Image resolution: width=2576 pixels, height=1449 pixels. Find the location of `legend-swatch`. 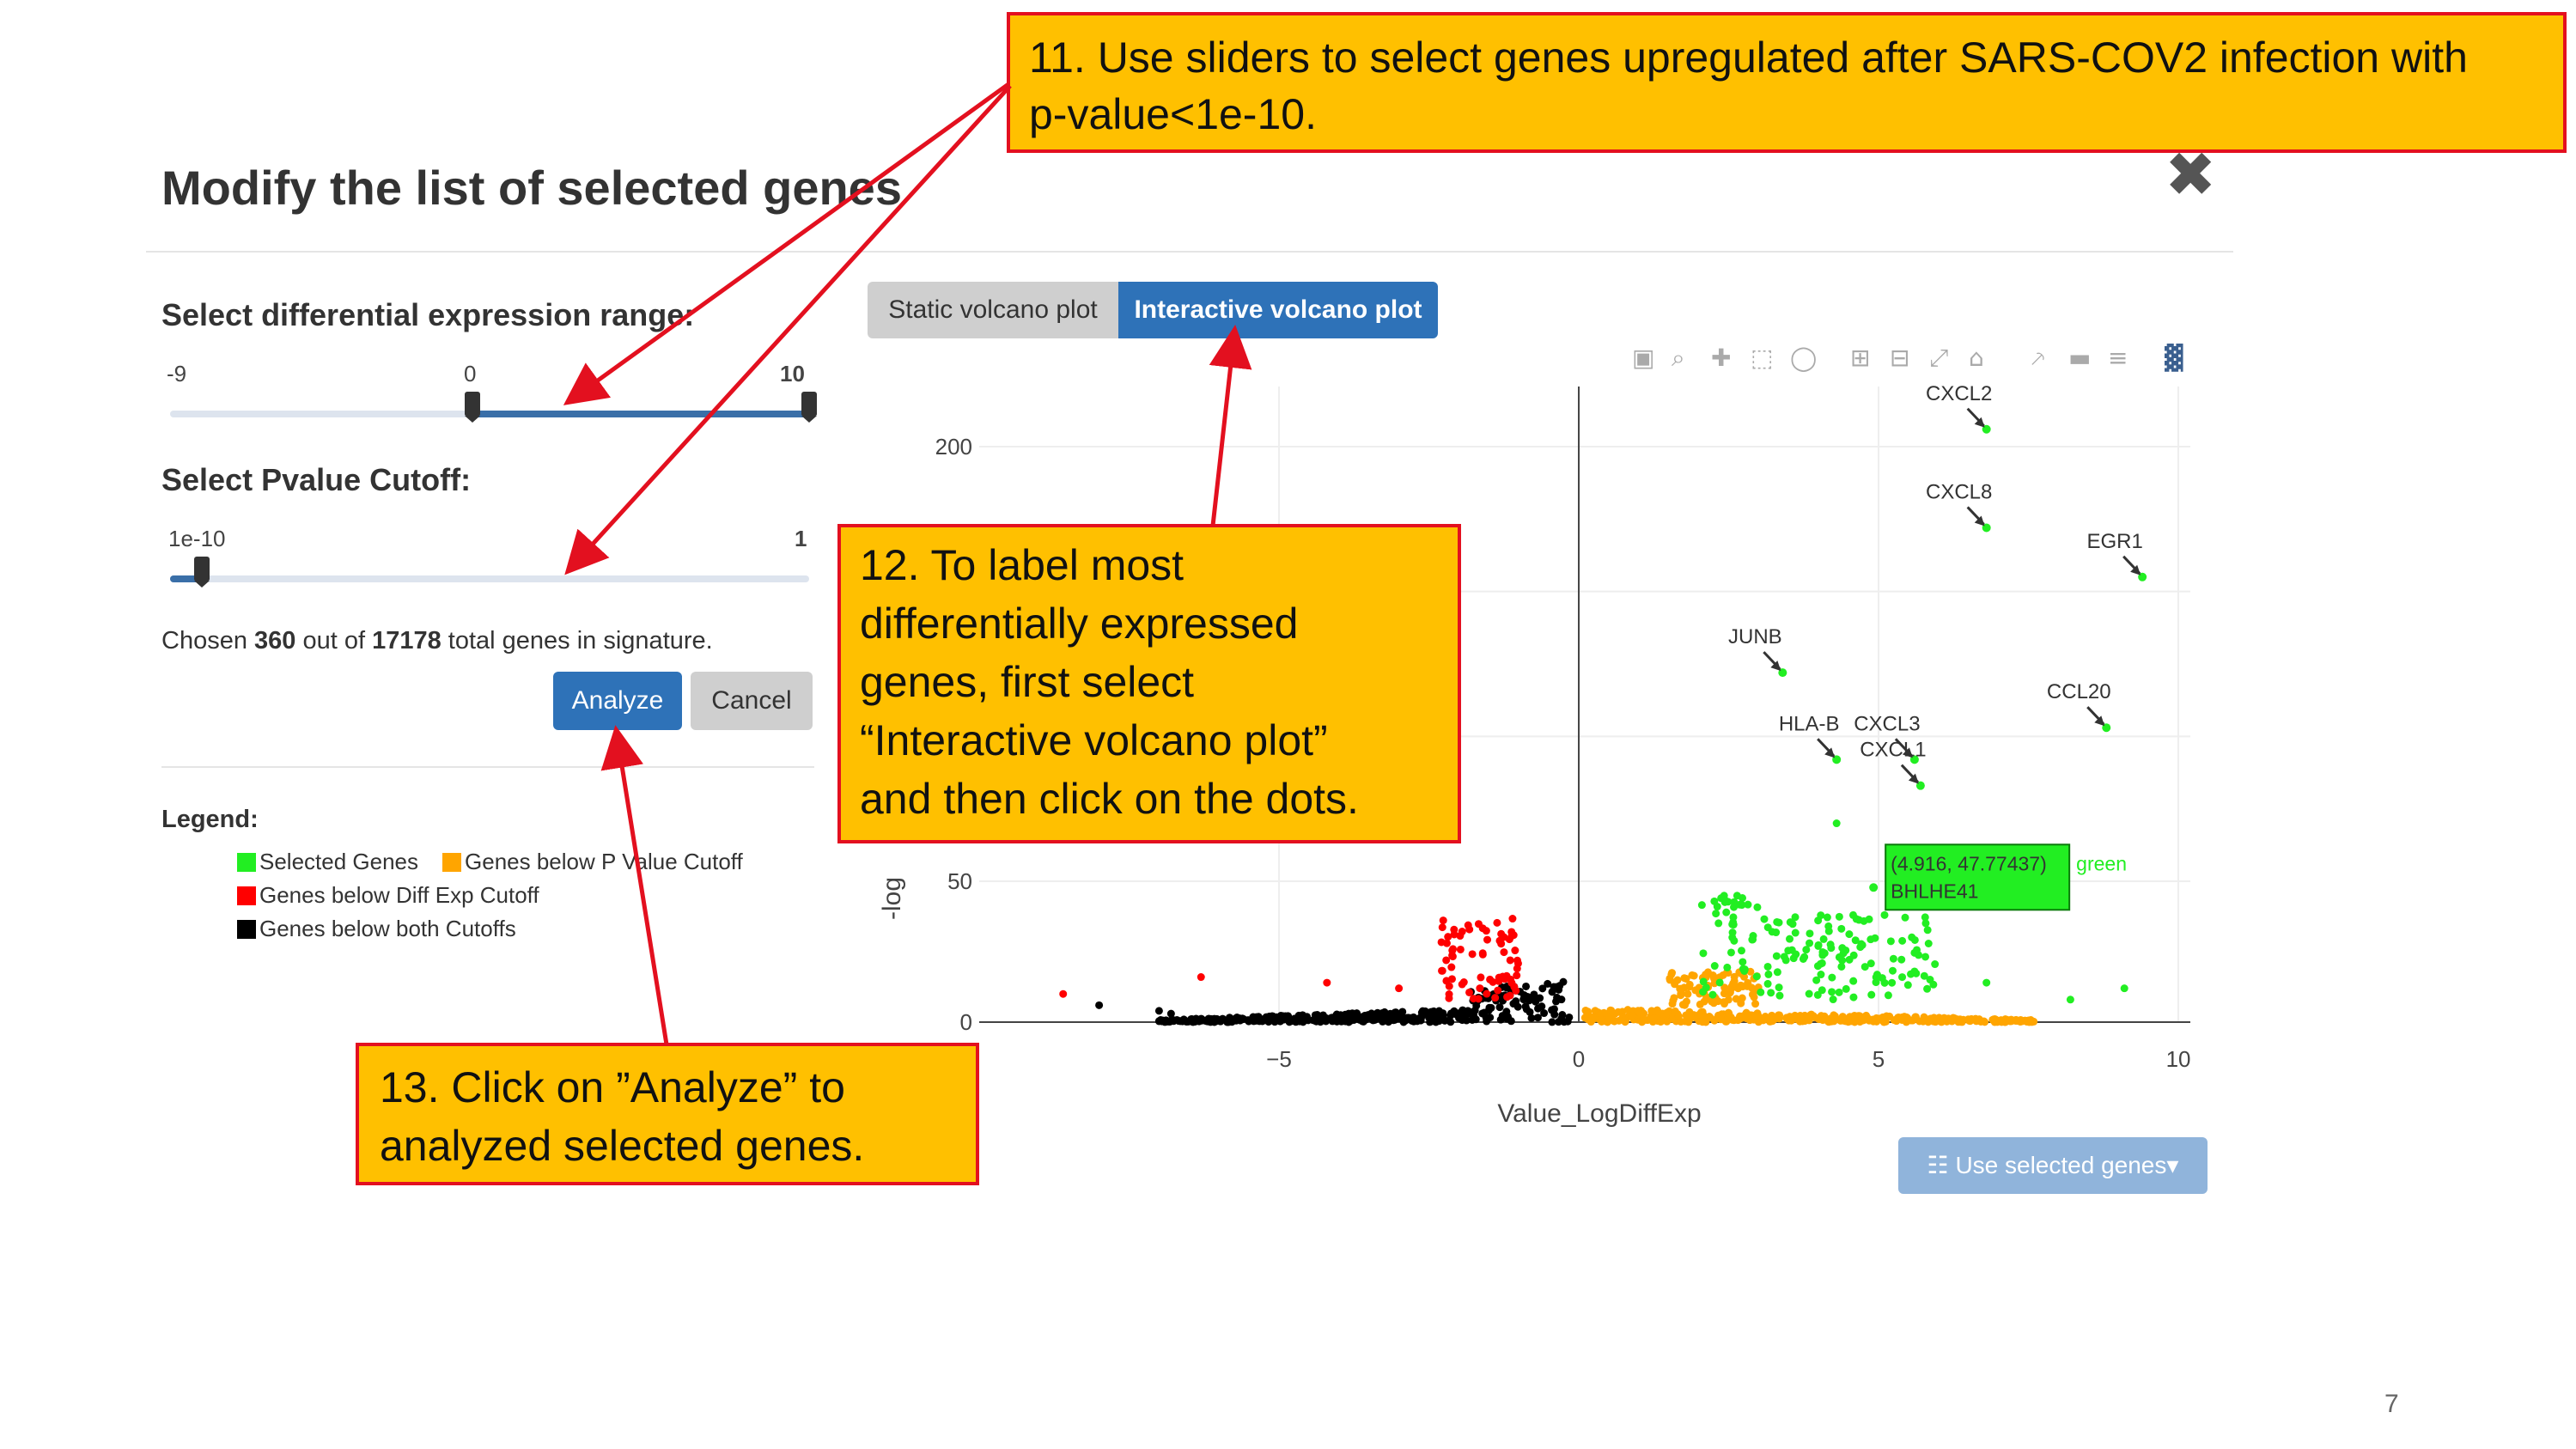

legend-swatch is located at coordinates (452, 862).